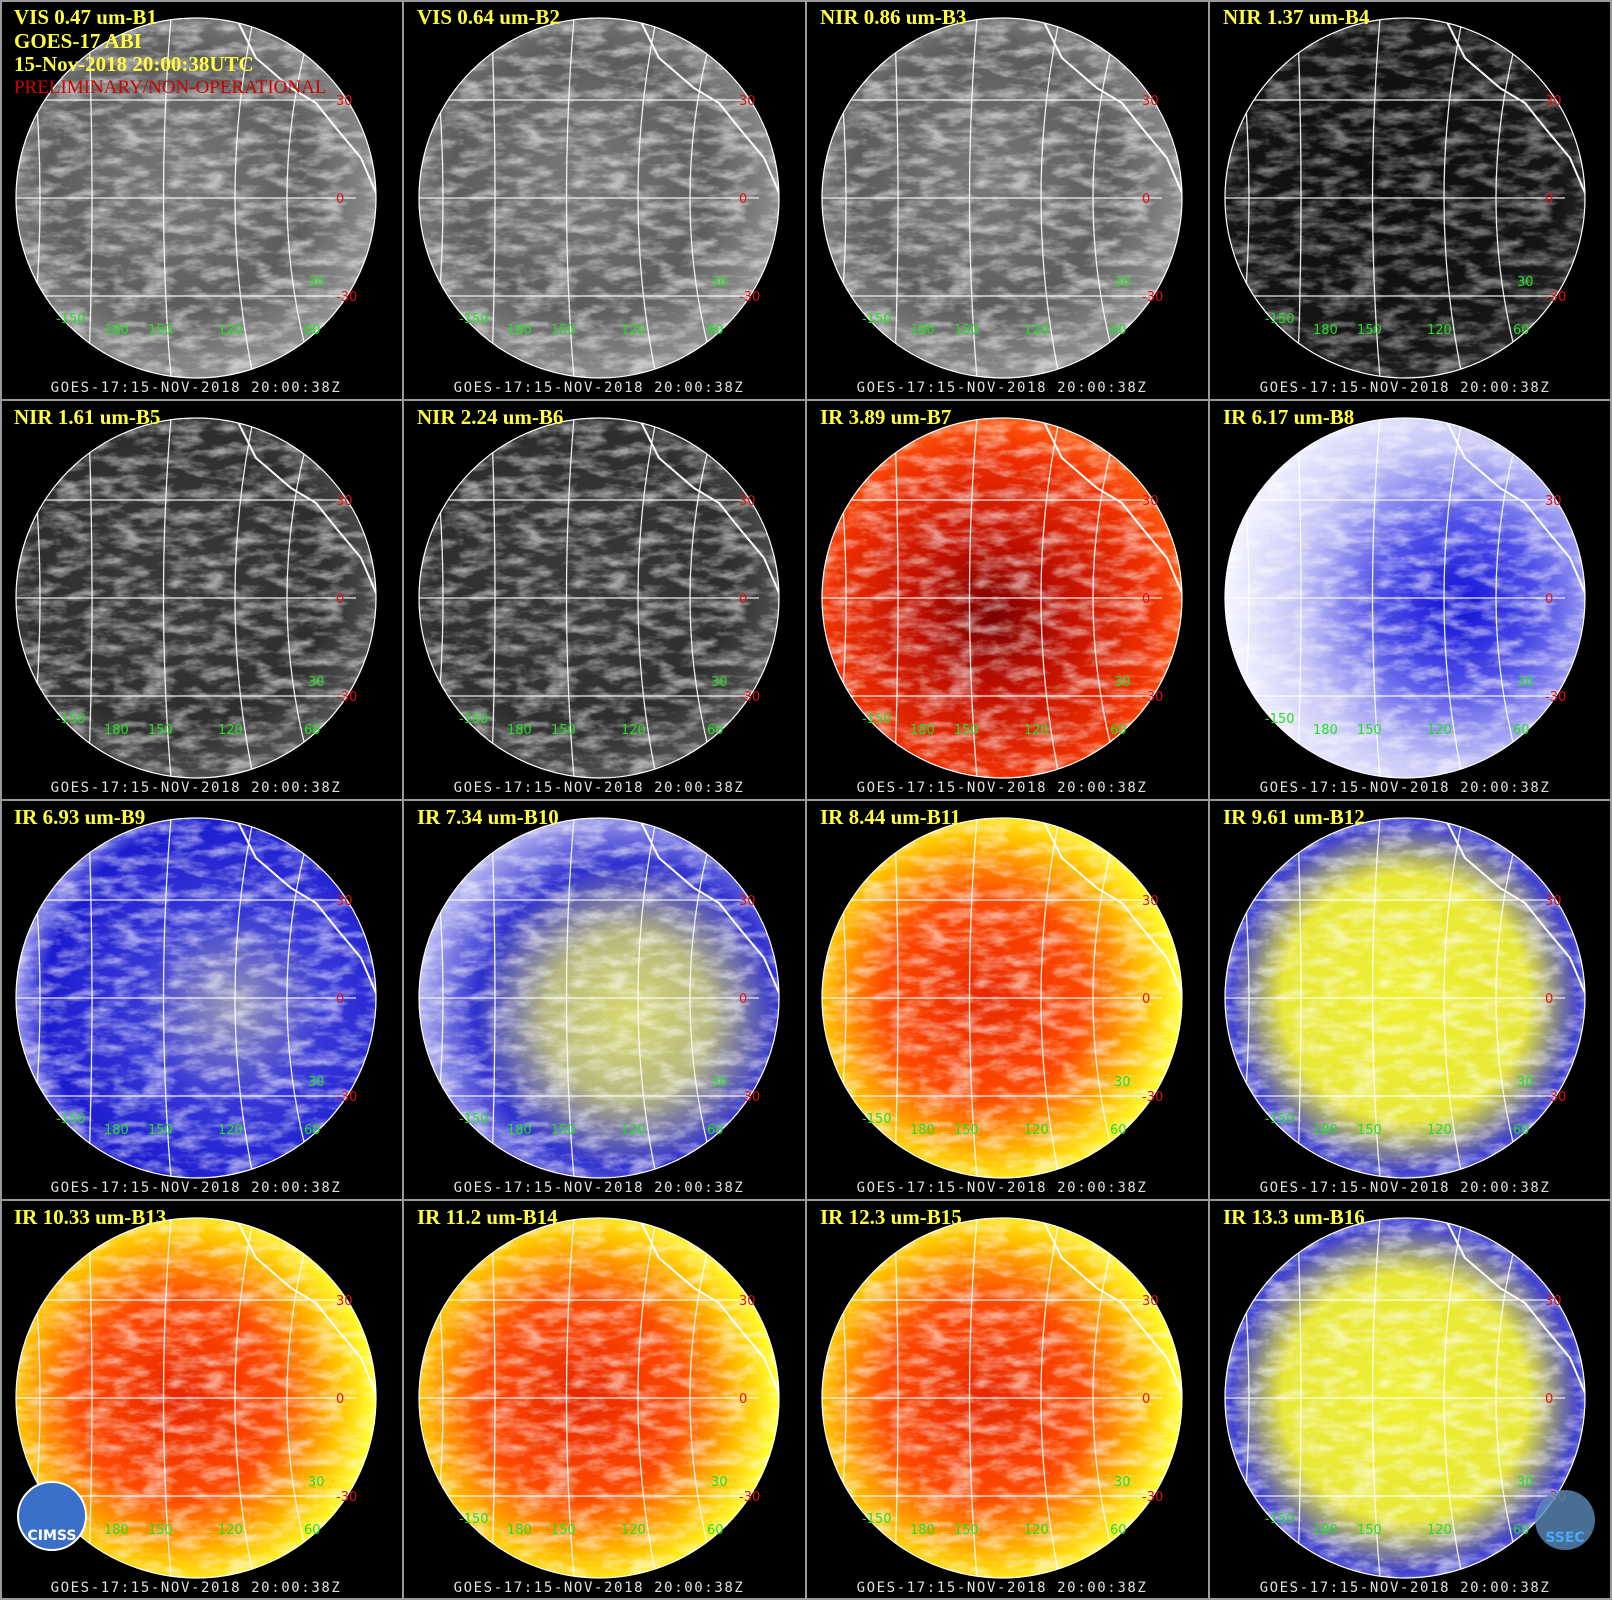  I want to click on band-title: NIR 1.37 um-B4, so click(1296, 17).